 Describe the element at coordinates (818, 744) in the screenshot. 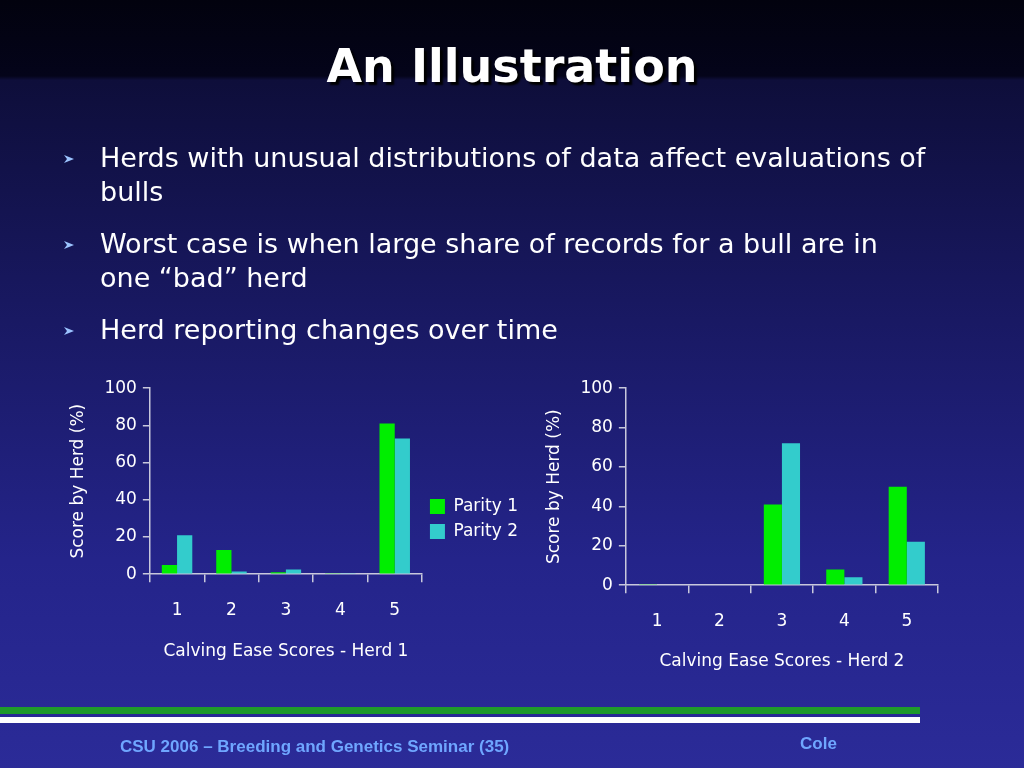

I see `text: Cole` at that location.